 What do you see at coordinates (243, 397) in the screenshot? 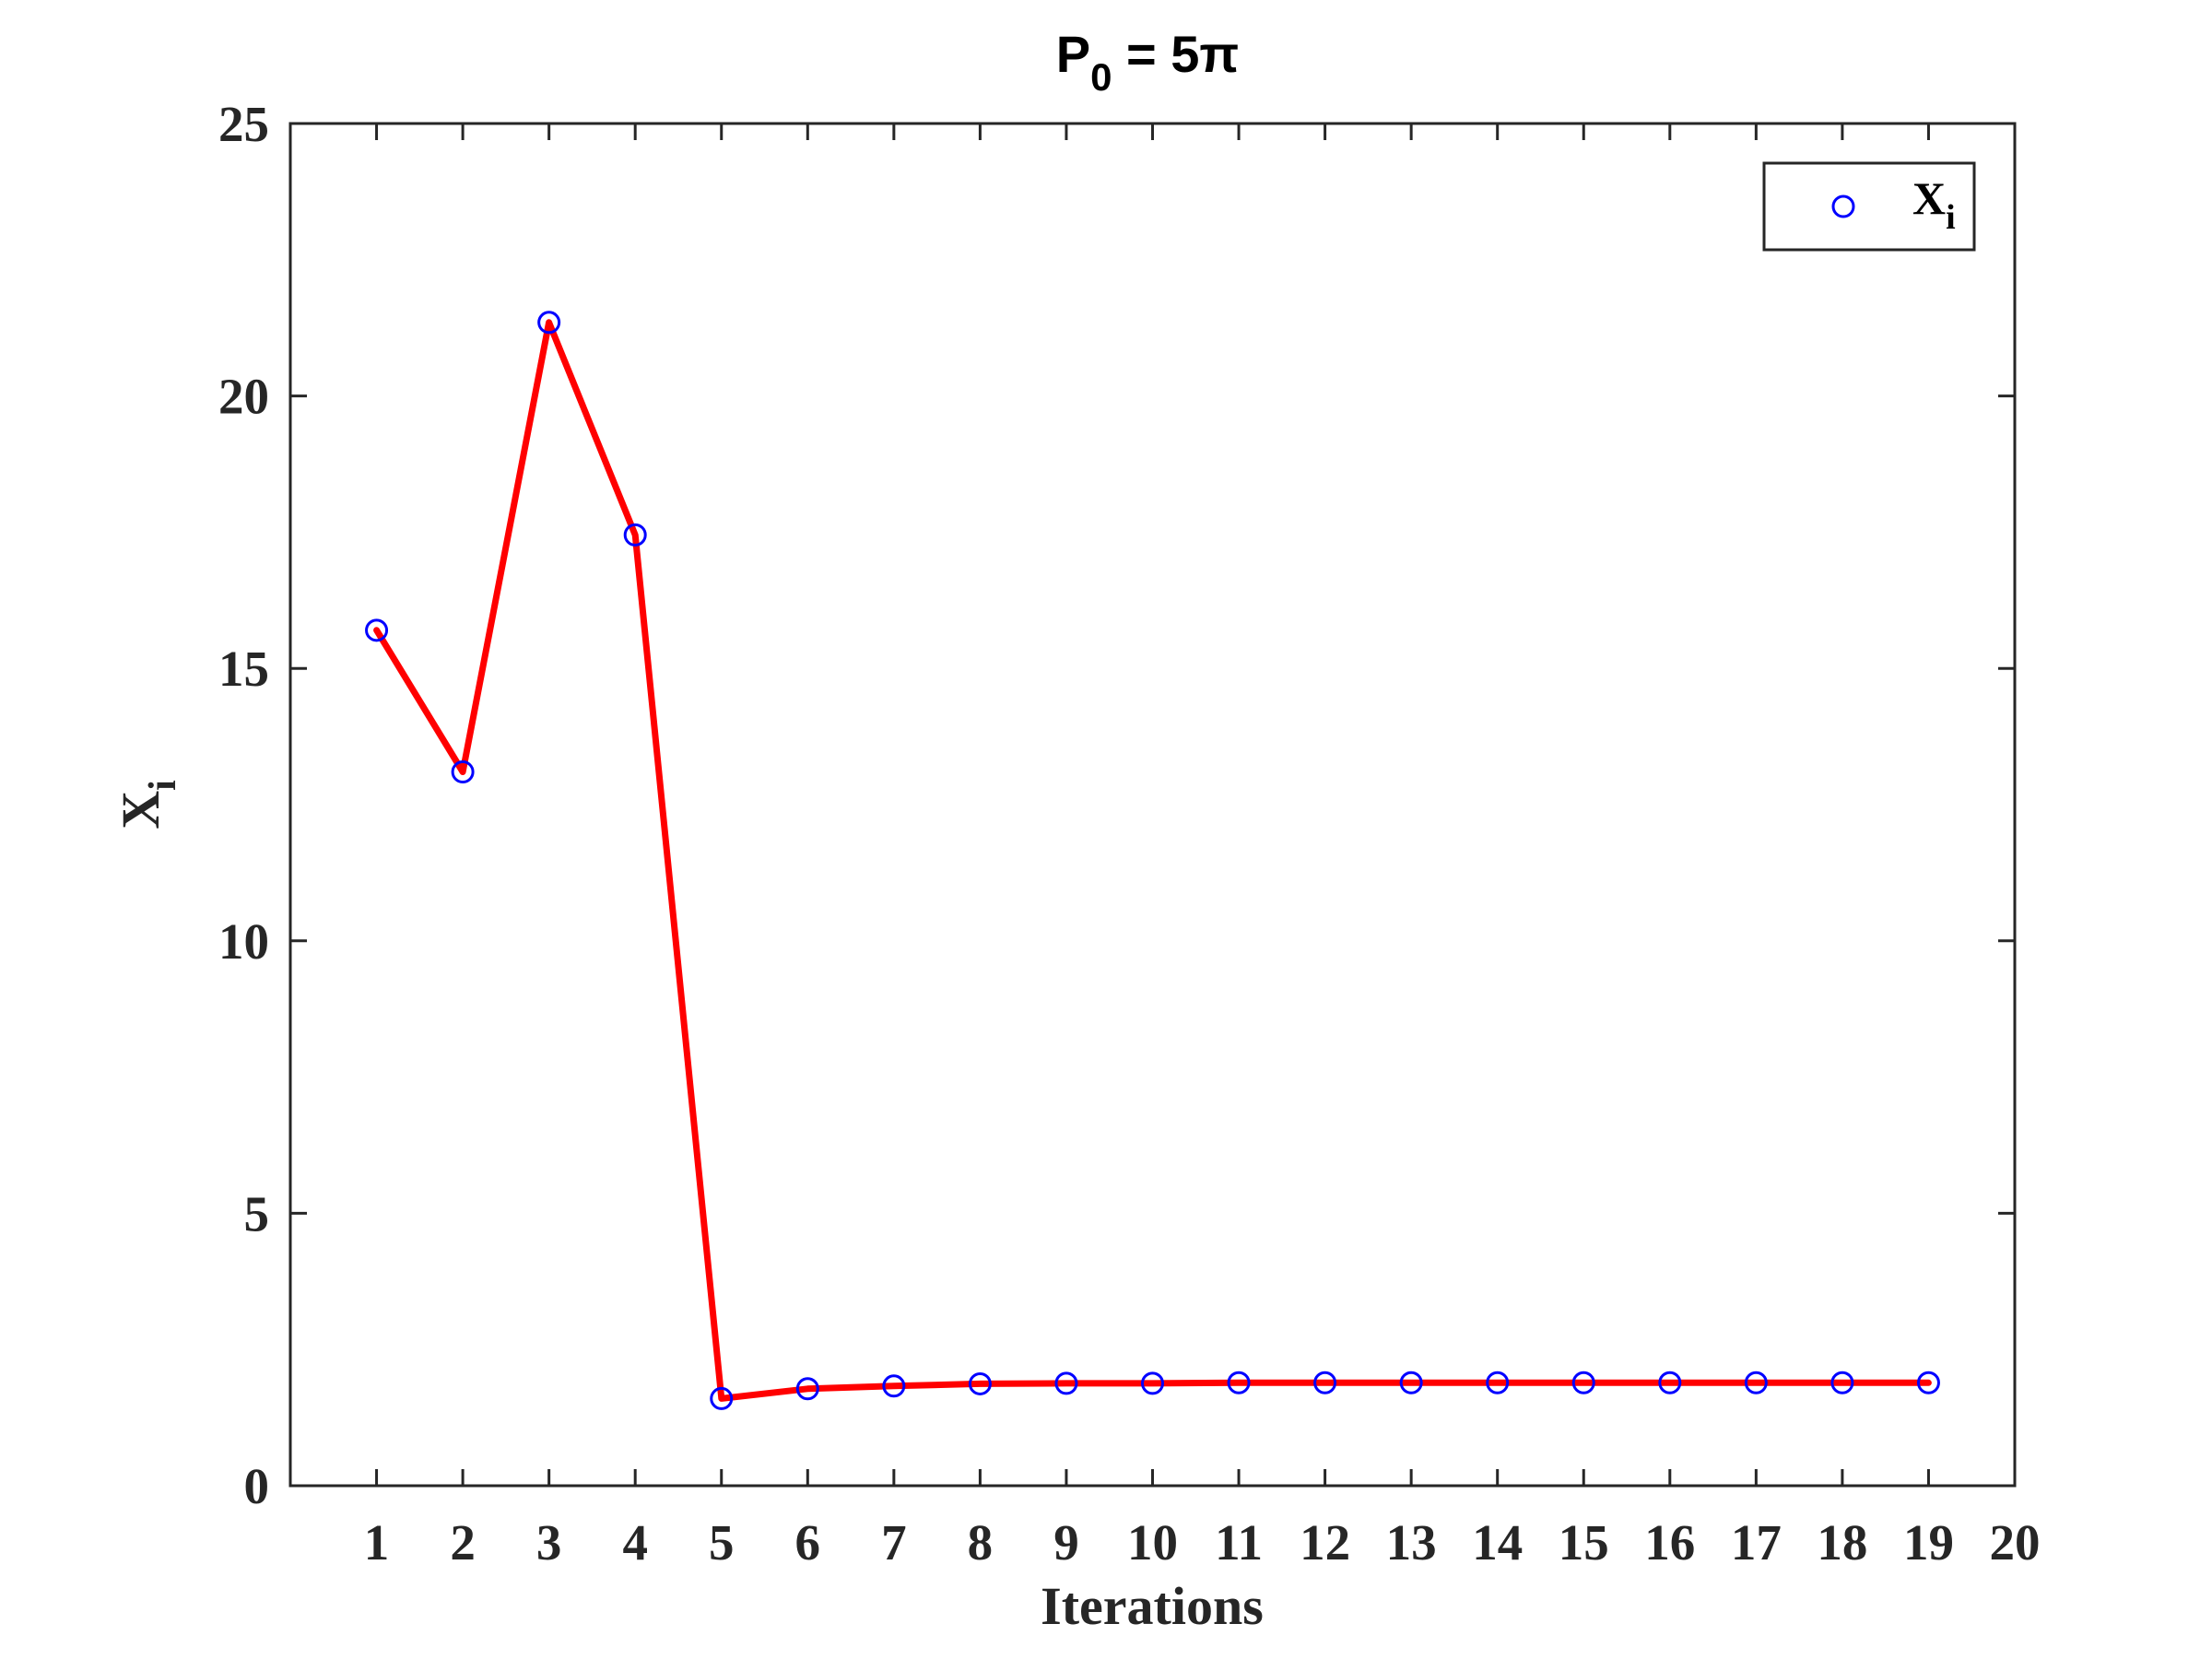
I see `y-tick-label: 20` at bounding box center [243, 397].